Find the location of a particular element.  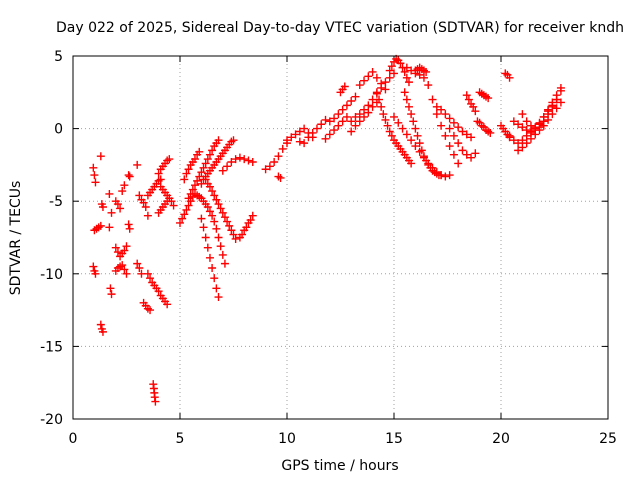

series-s33 is located at coordinates (312, 131).